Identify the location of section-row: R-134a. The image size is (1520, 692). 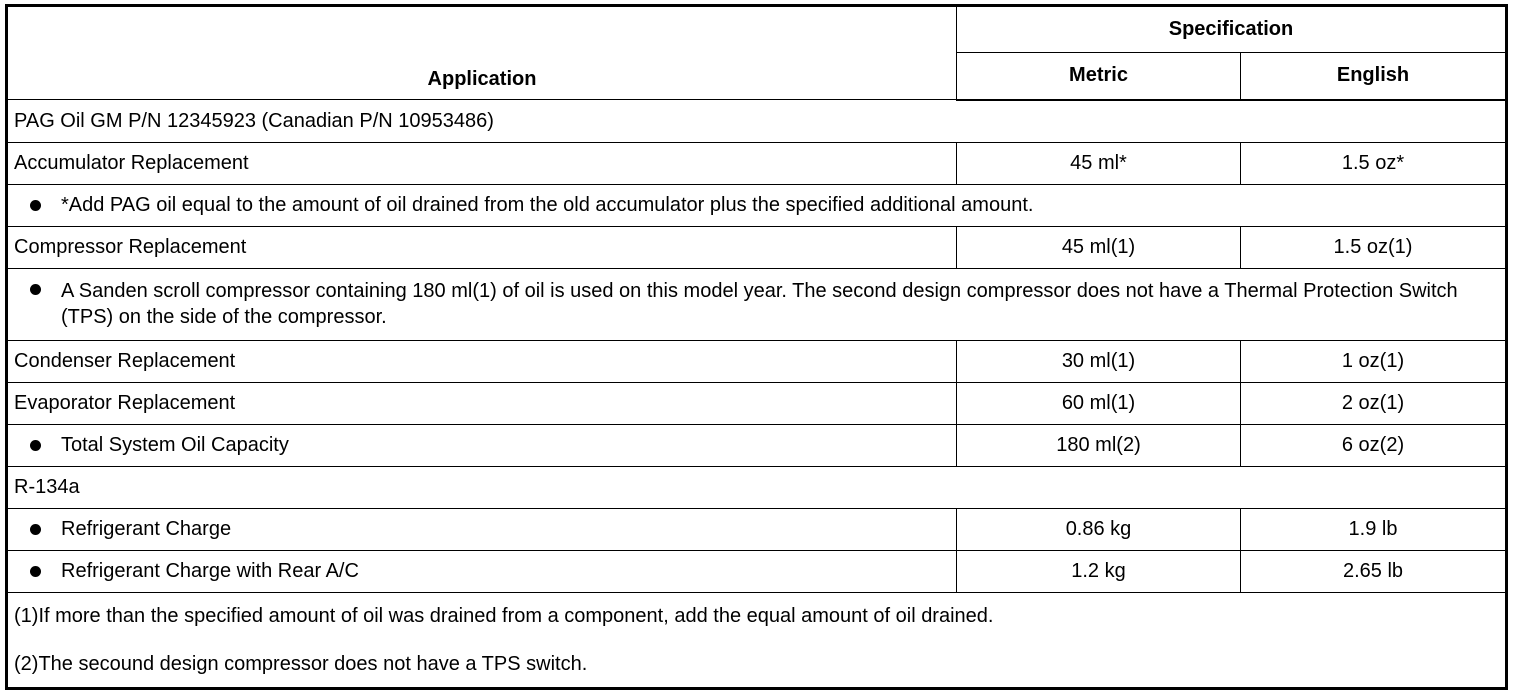
(756, 487).